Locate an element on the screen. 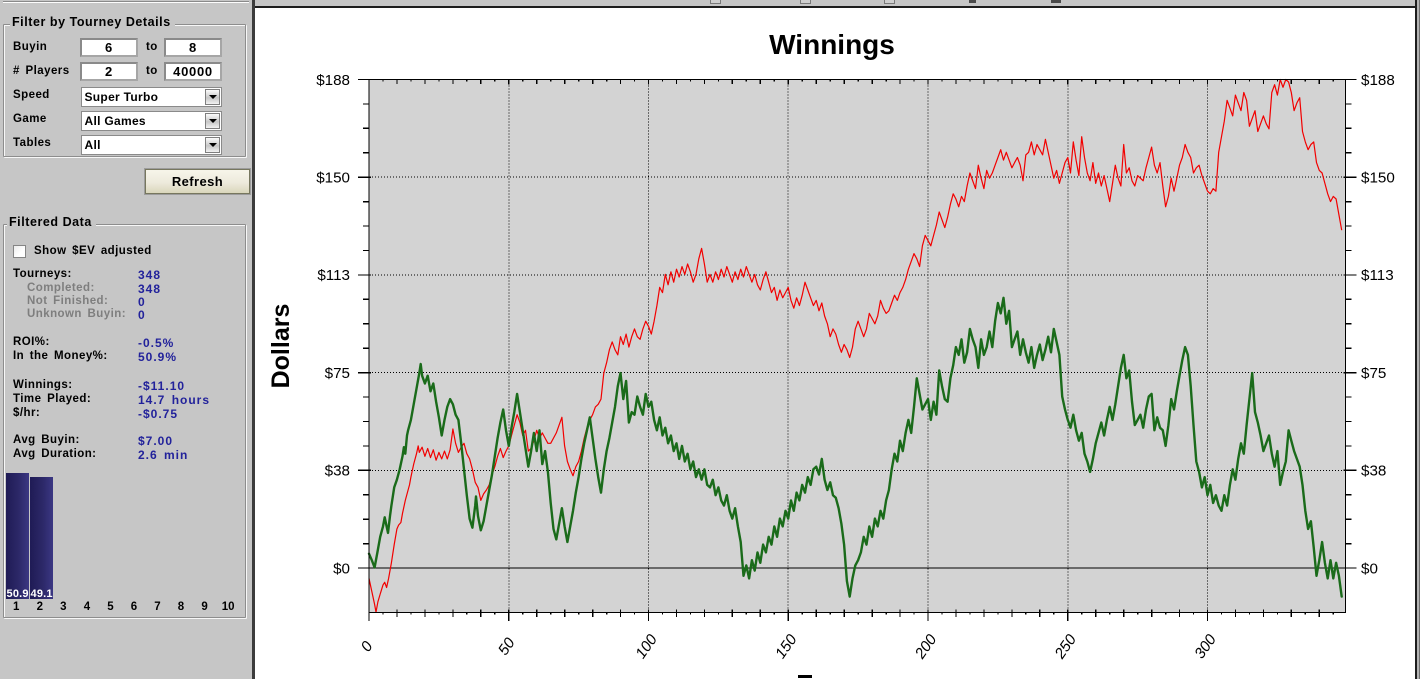  svg-text: 50 is located at coordinates (507, 646).